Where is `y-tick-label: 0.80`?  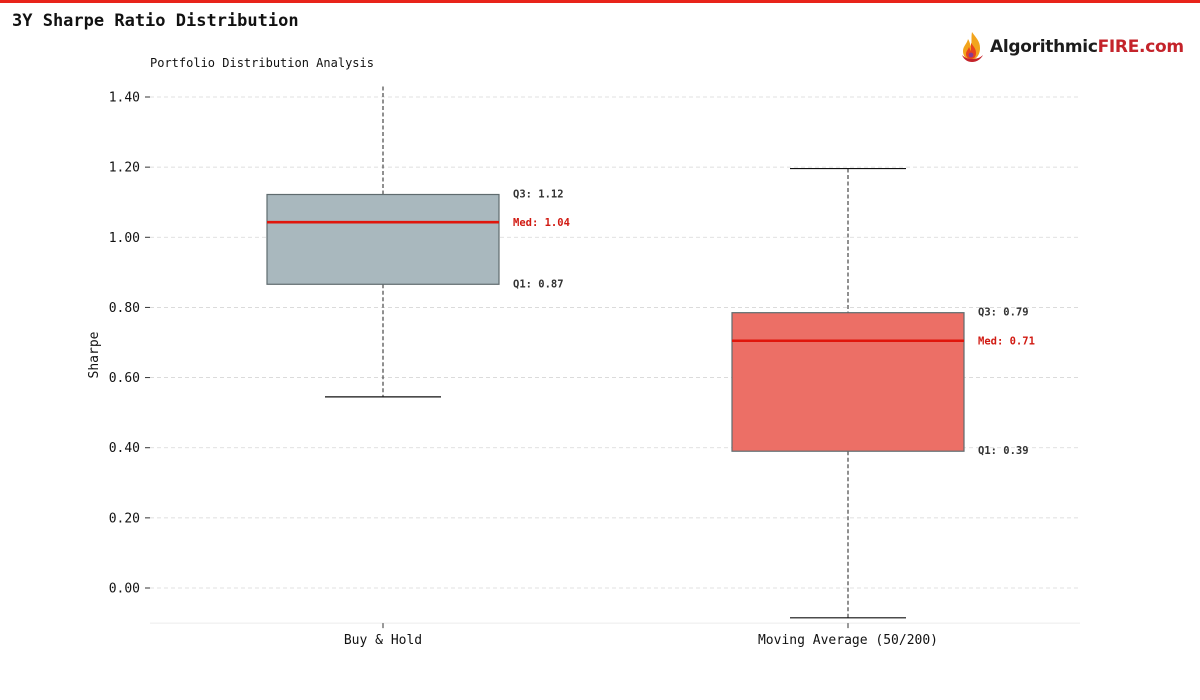
y-tick-label: 0.80 is located at coordinates (124, 308).